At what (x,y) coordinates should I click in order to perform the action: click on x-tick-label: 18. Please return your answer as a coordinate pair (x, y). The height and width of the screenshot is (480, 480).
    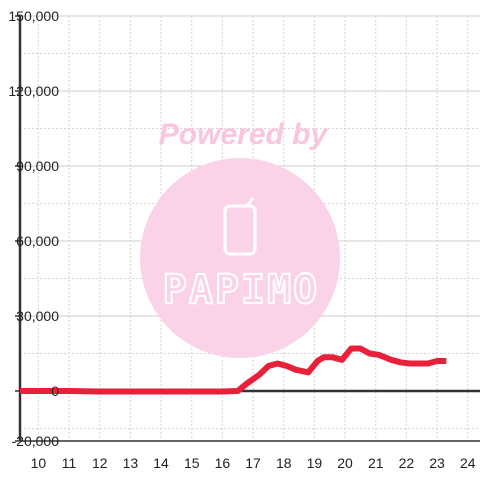
    Looking at the image, I should click on (284, 463).